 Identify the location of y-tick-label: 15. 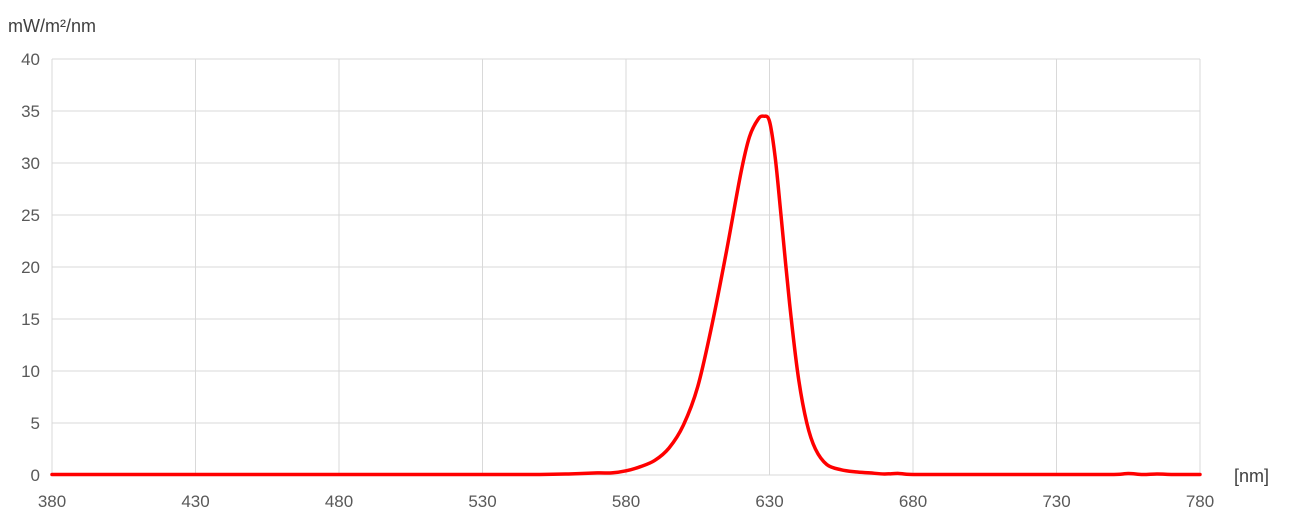
(30, 319).